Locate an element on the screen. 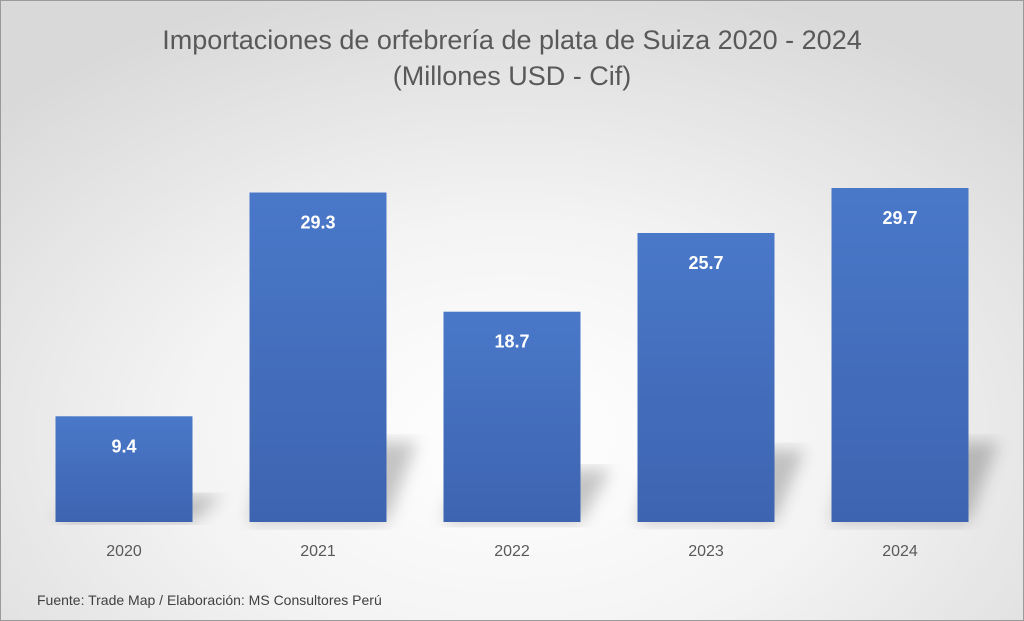 This screenshot has height=621, width=1024. chart-subtitle: (Millones USD - Cif) is located at coordinates (512, 76).